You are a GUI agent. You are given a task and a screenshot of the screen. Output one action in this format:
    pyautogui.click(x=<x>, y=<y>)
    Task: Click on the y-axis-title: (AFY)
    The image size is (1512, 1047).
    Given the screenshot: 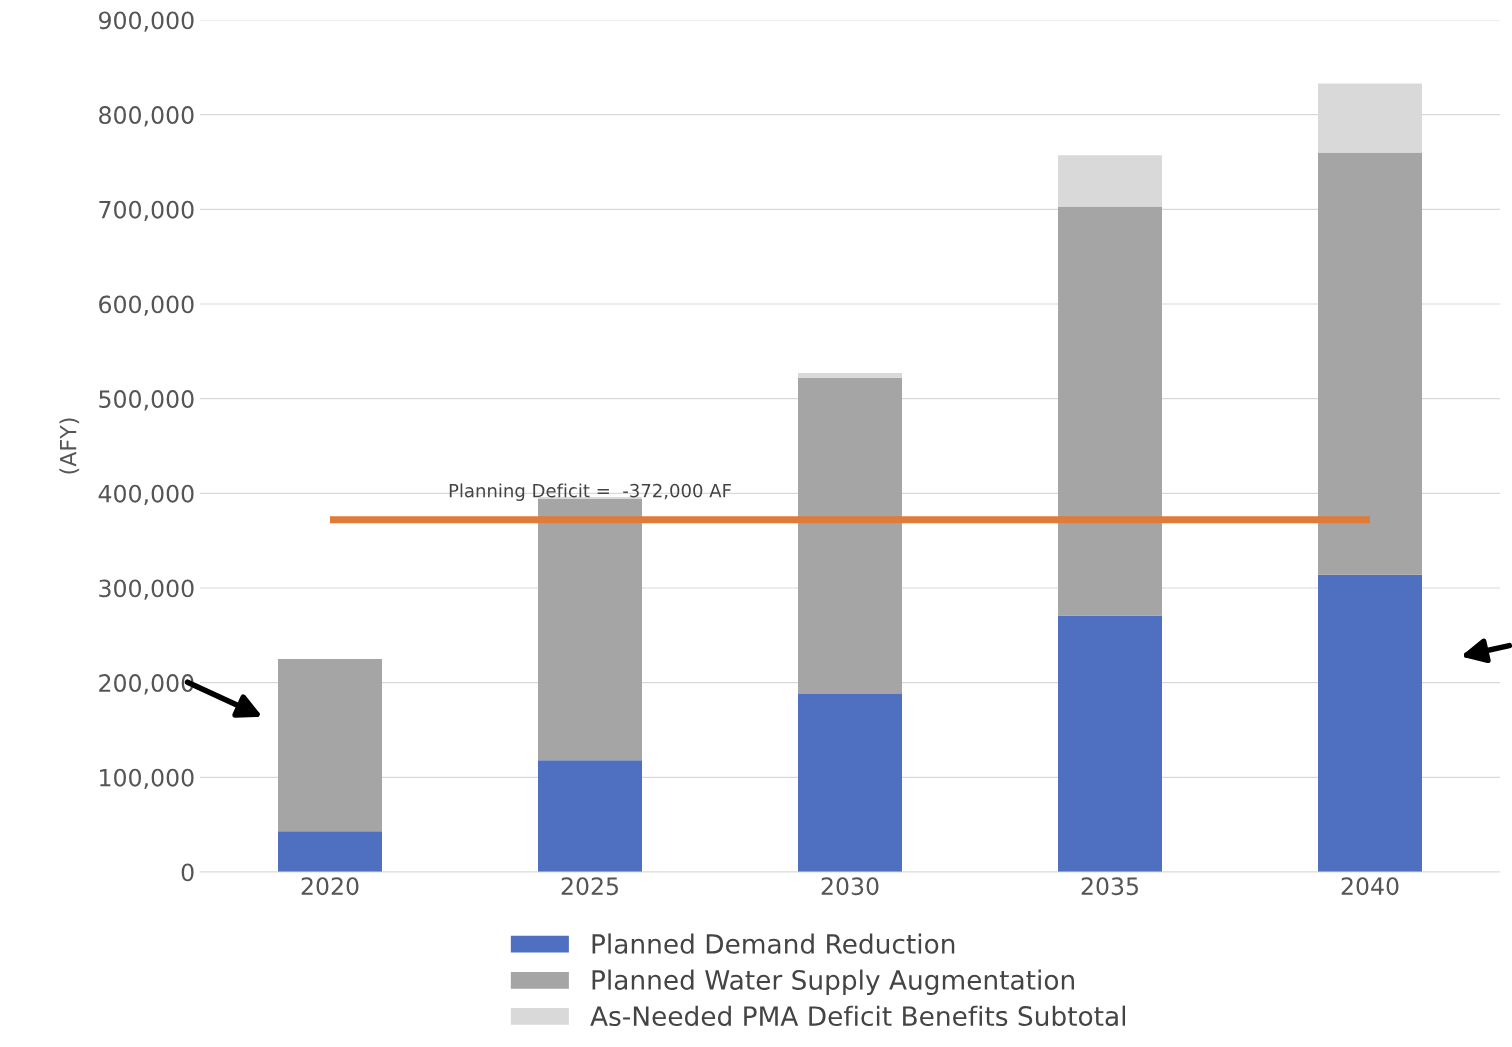 What is the action you would take?
    pyautogui.click(x=69, y=446)
    